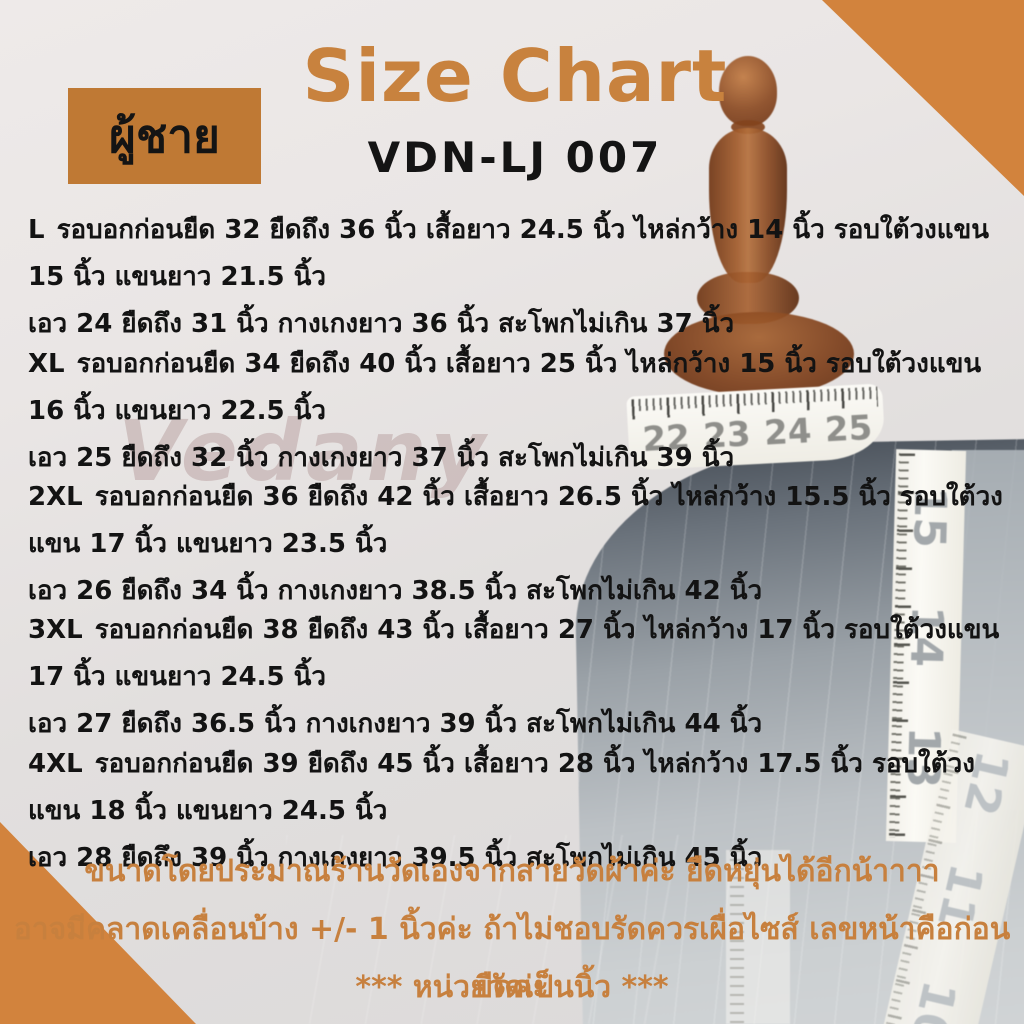 The image size is (1024, 1024). Describe the element at coordinates (46, 364) in the screenshot. I see `size-label: XL` at that location.